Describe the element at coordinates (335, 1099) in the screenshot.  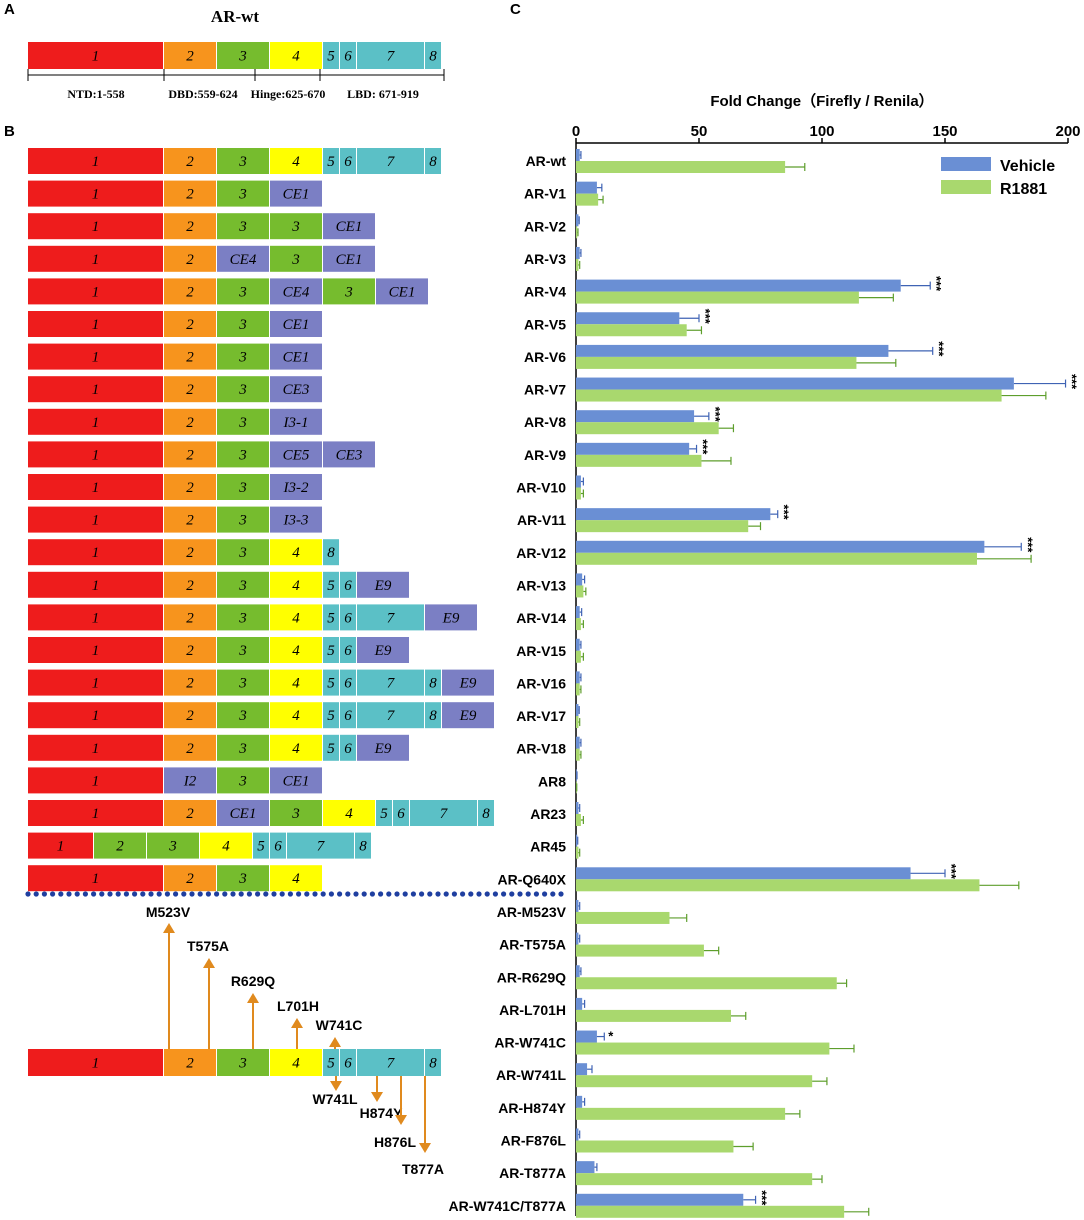
I see `mutation-label-down: W741L` at that location.